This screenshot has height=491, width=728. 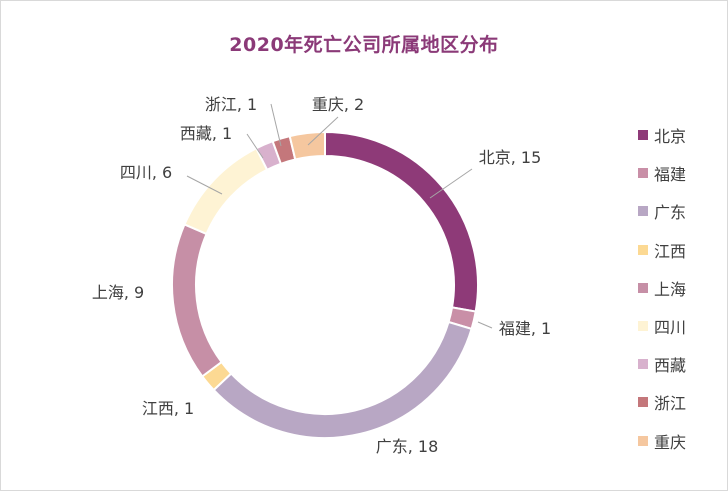 What do you see at coordinates (401, 221) in the screenshot?
I see `donut-slice-北京` at bounding box center [401, 221].